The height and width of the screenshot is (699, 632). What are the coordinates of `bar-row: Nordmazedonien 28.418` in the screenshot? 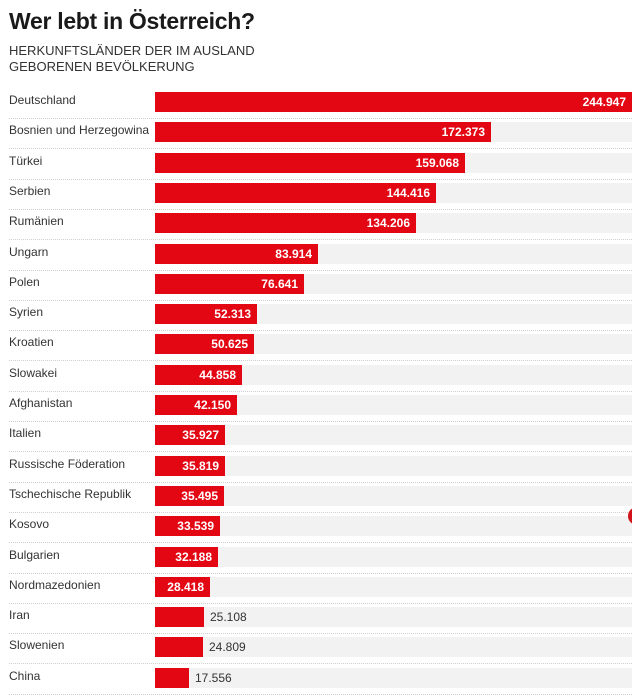 It's located at (320, 589).